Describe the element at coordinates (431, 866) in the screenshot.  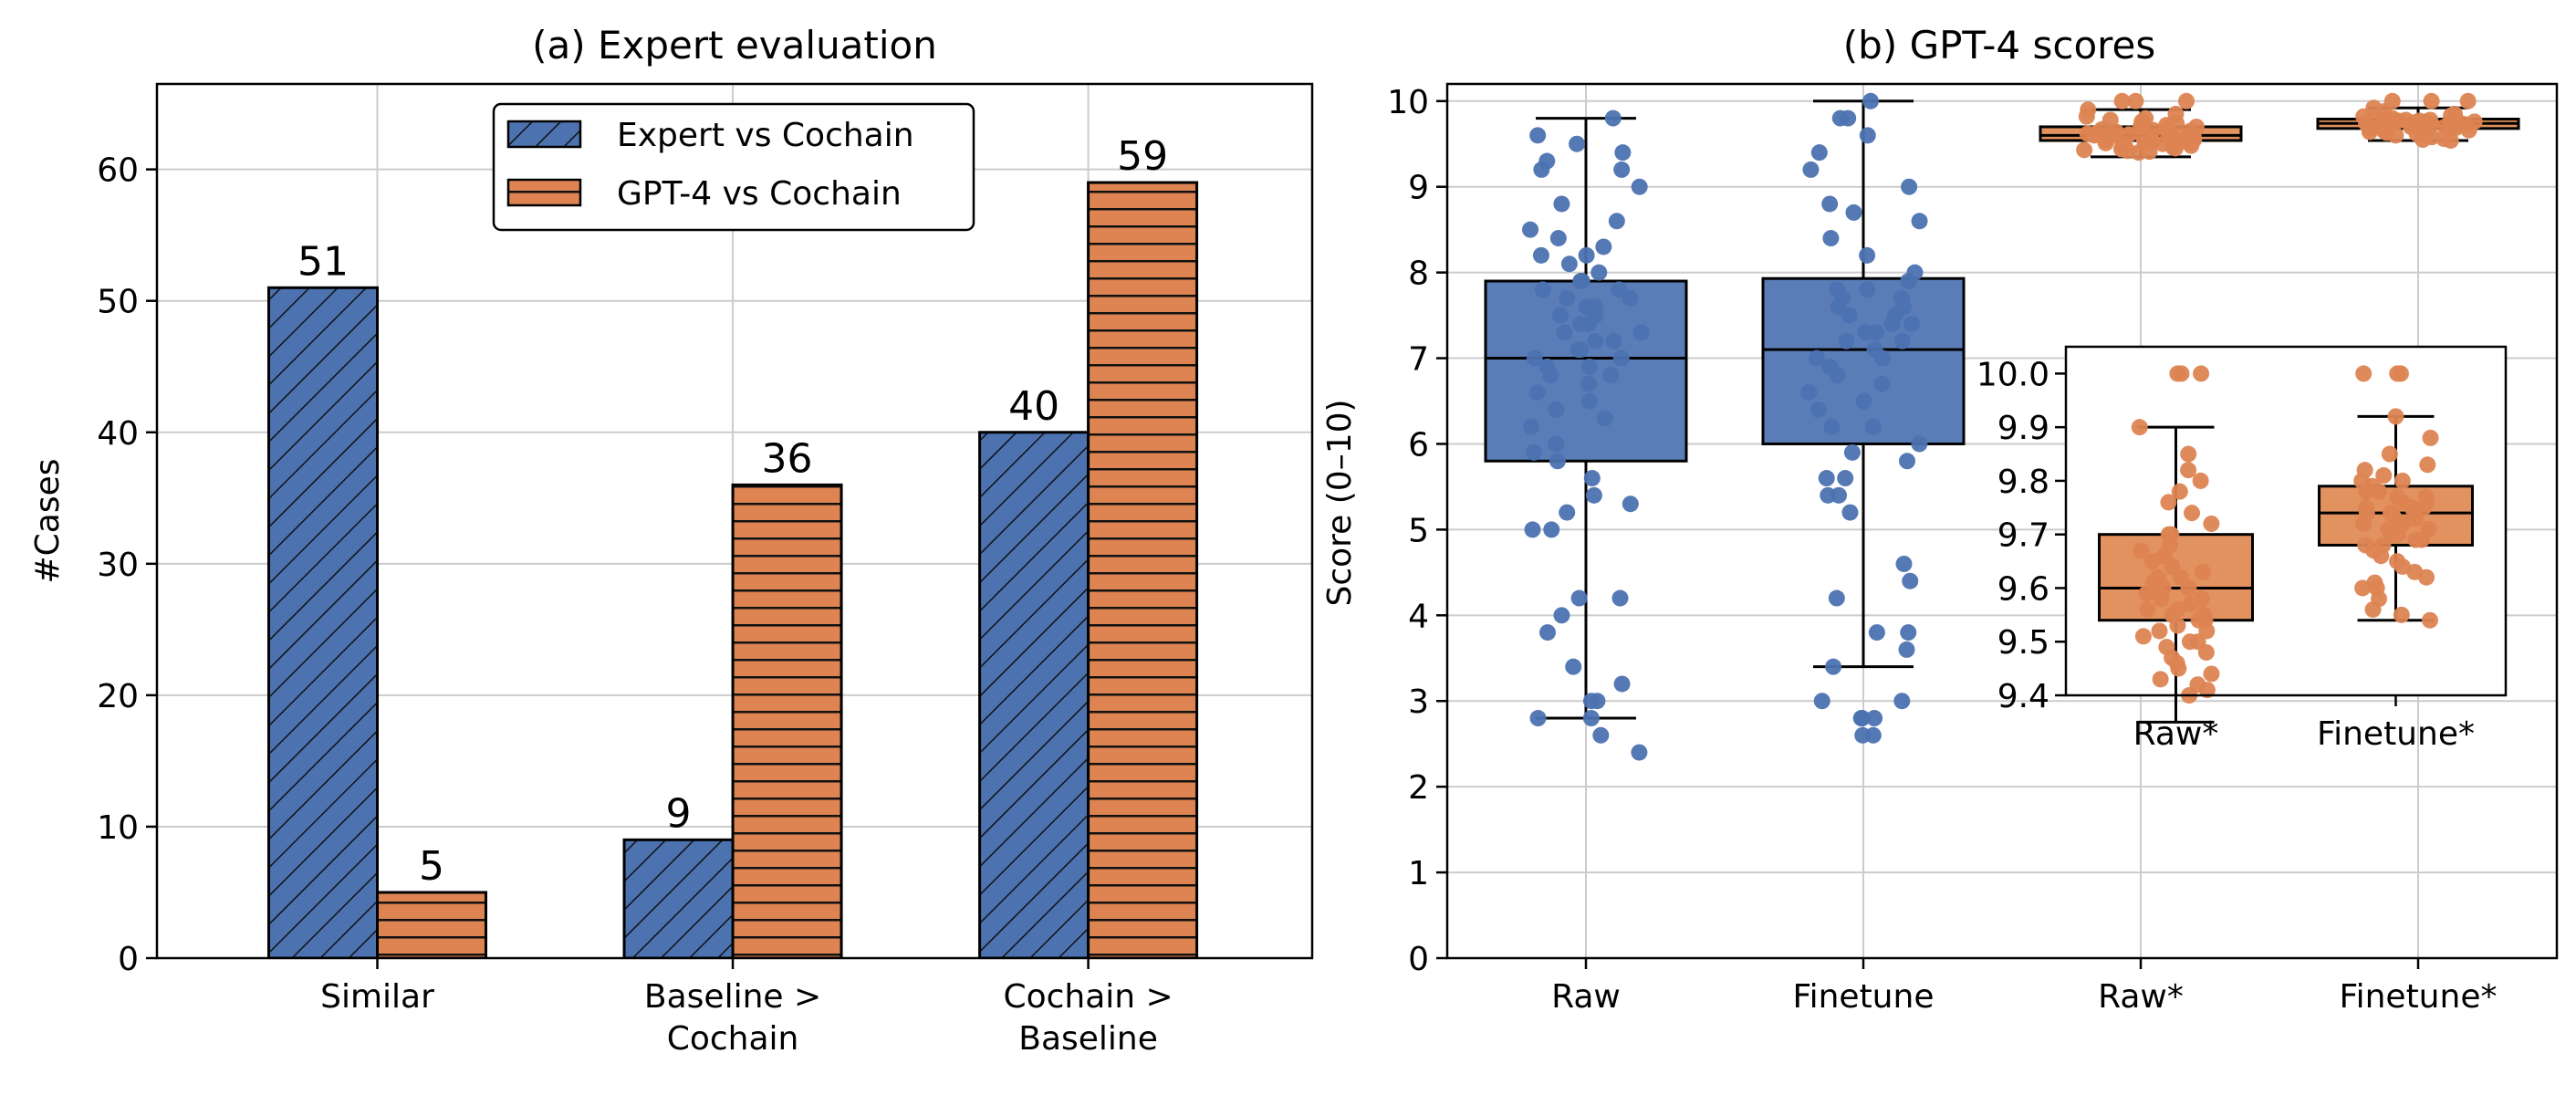
I see `bar-value-label: 5` at that location.